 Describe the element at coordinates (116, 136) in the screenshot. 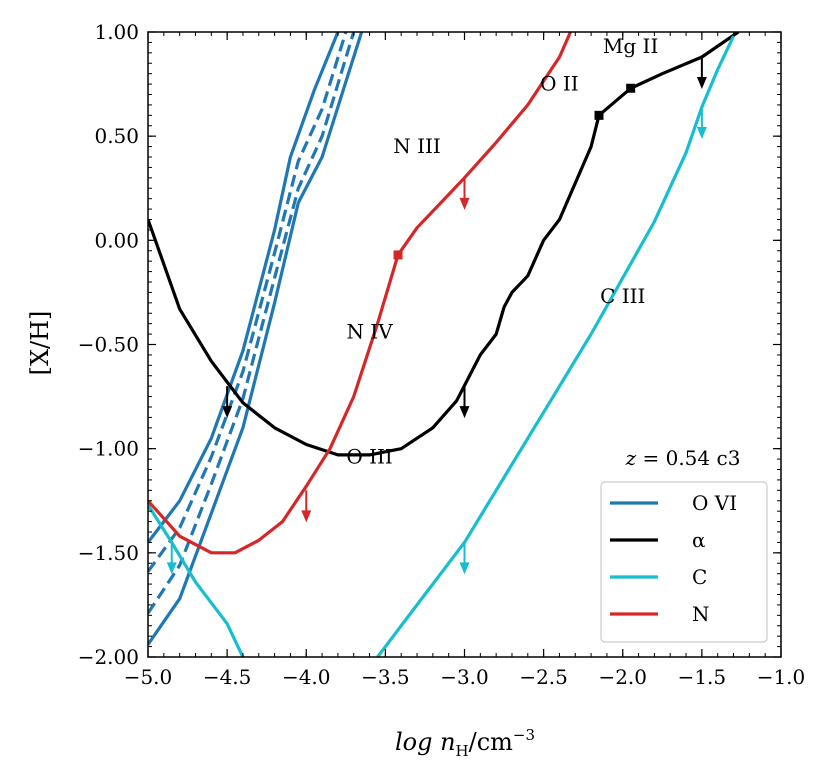

I see `y-tick-label: 0.50` at that location.